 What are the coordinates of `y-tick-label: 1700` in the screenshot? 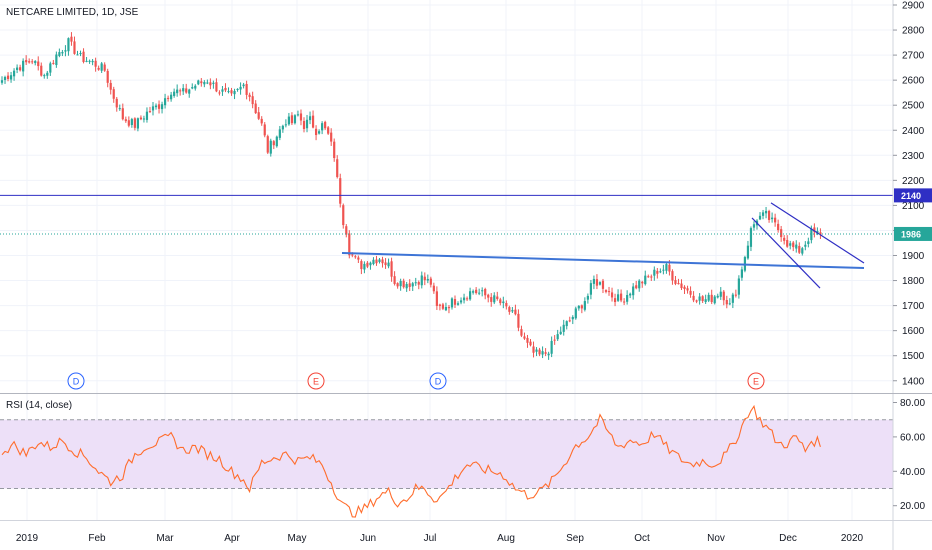 It's located at (913, 306).